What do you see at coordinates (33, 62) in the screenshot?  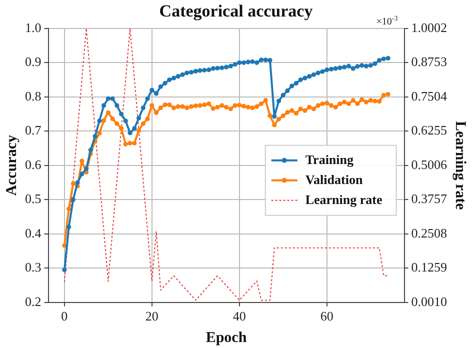 I see `y-tick-label: 0.9` at bounding box center [33, 62].